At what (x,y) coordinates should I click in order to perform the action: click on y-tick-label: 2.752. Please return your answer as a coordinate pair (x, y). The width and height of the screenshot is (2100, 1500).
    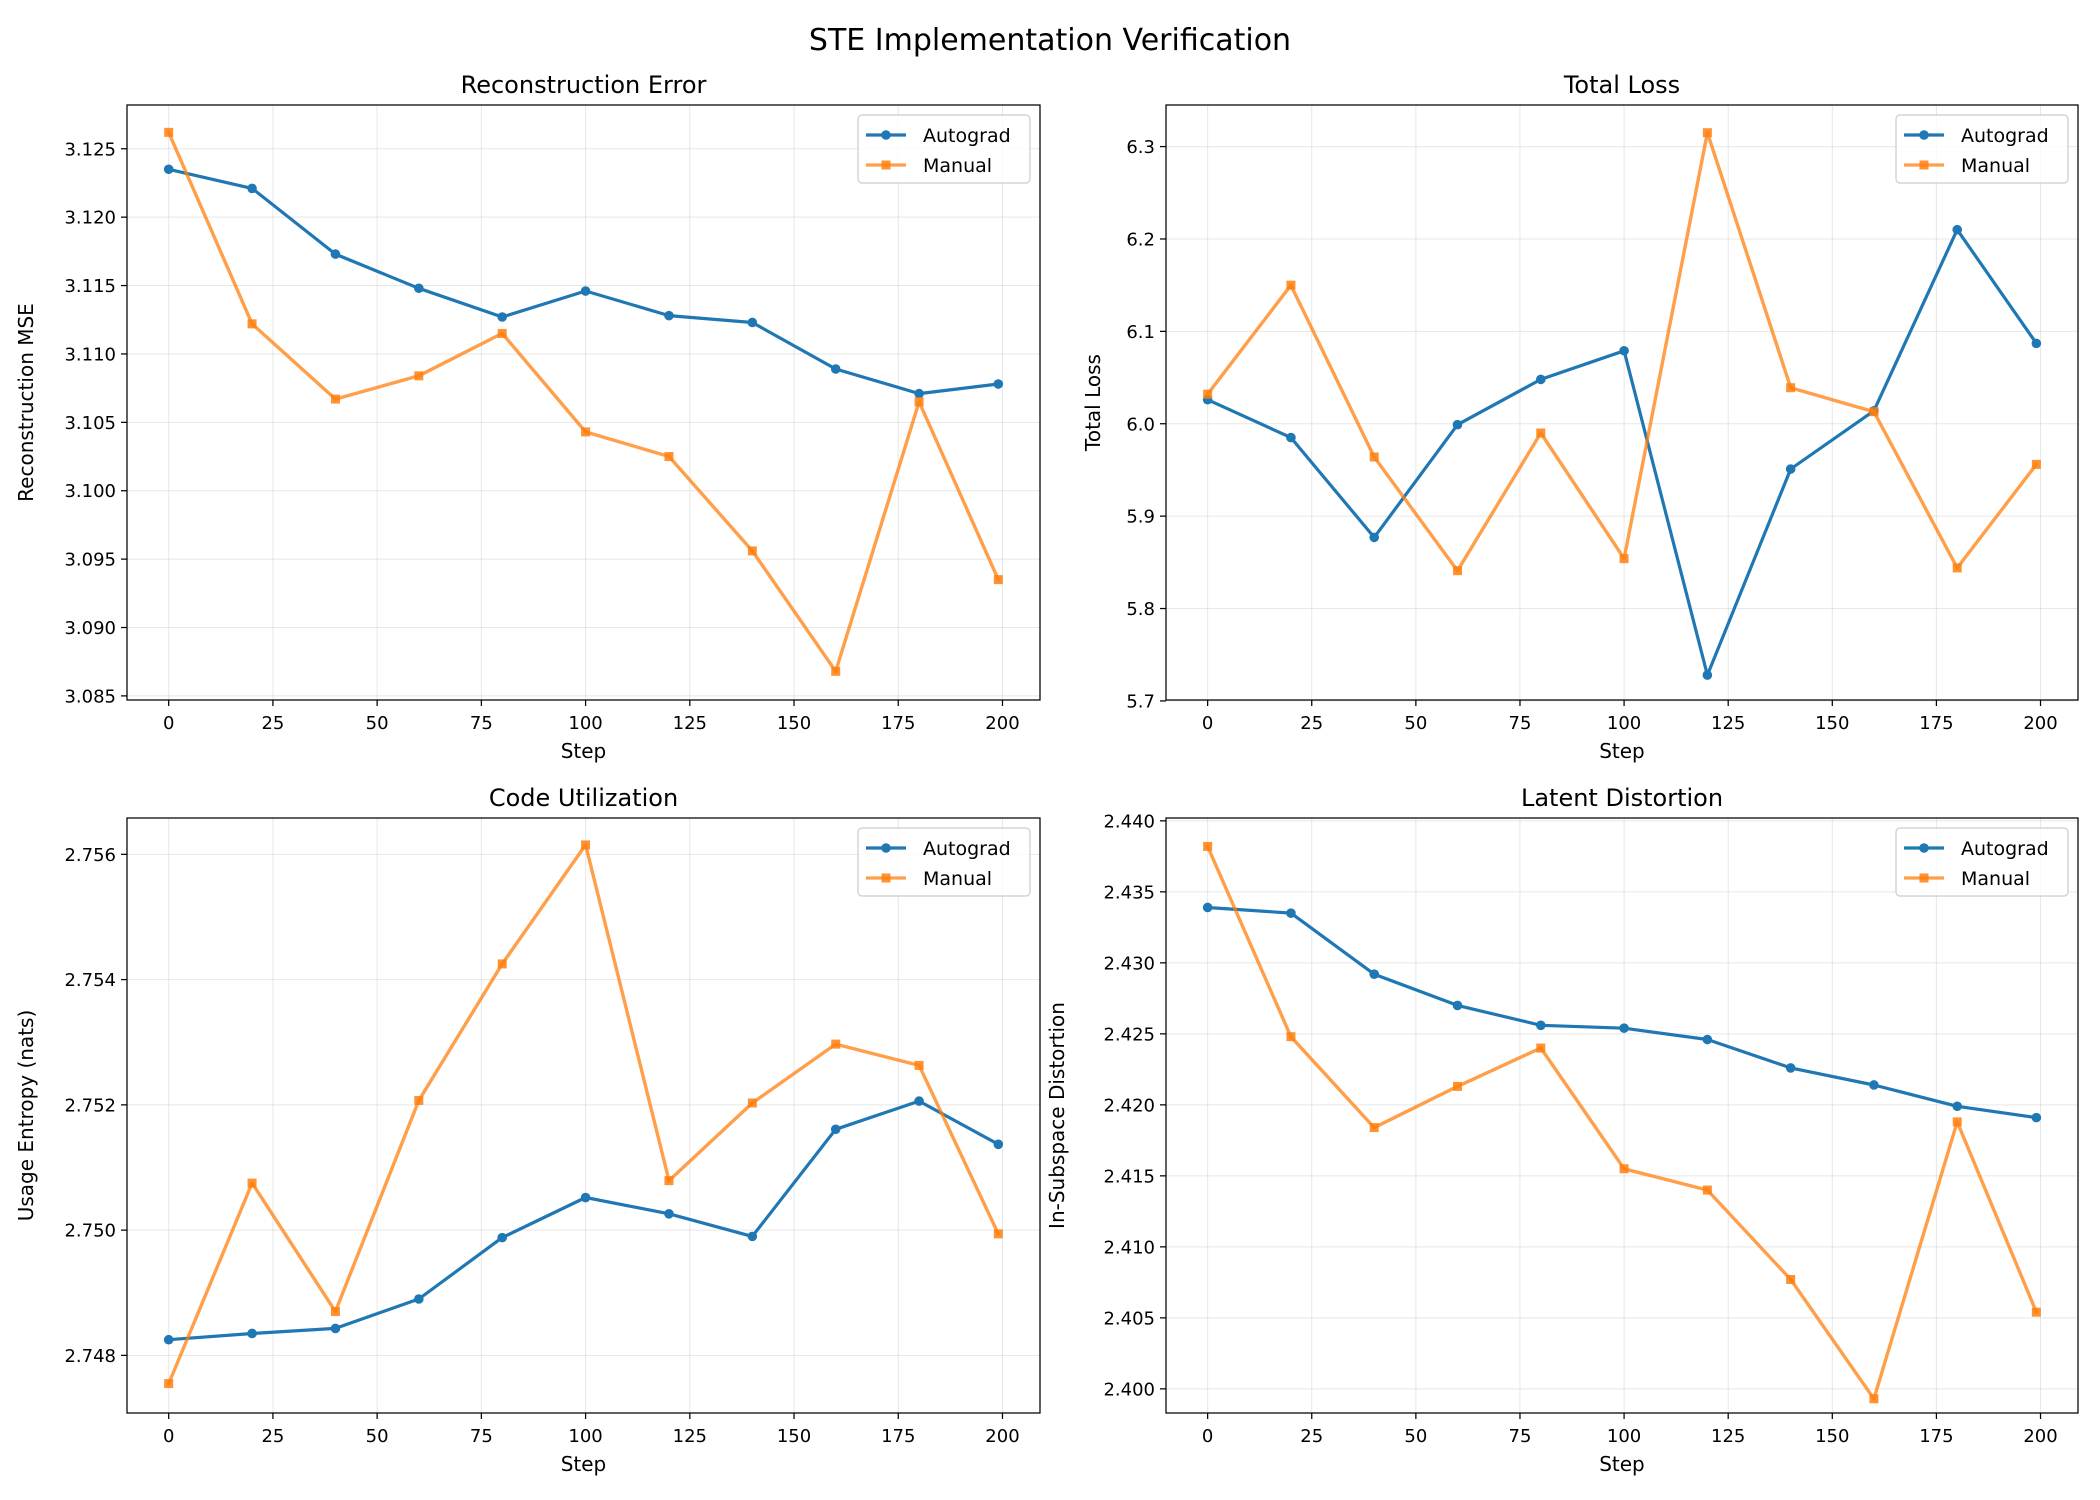
    Looking at the image, I should click on (90, 1105).